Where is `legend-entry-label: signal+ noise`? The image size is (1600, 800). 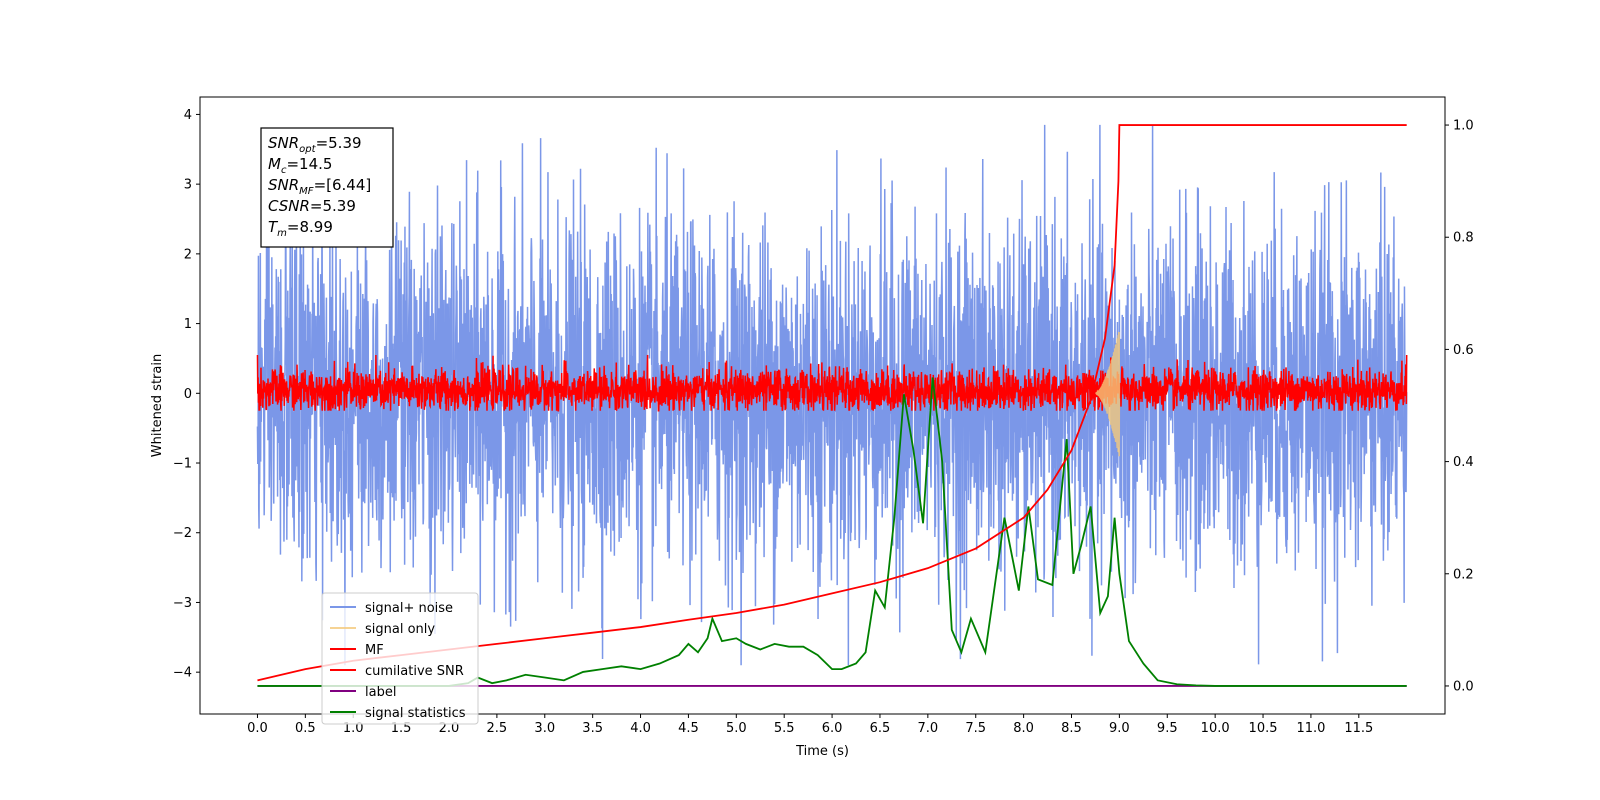 legend-entry-label: signal+ noise is located at coordinates (409, 608).